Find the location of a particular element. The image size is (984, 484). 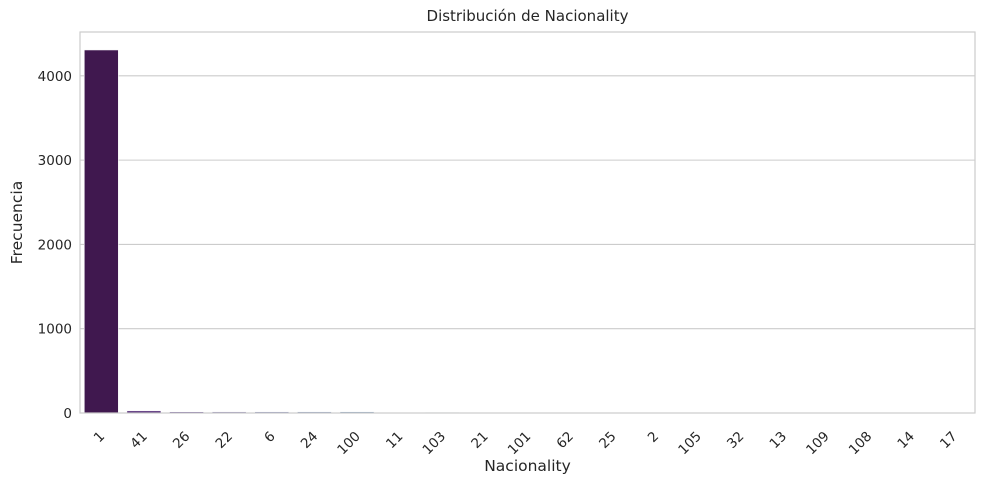

y-tick-label: 0 is located at coordinates (67, 414).